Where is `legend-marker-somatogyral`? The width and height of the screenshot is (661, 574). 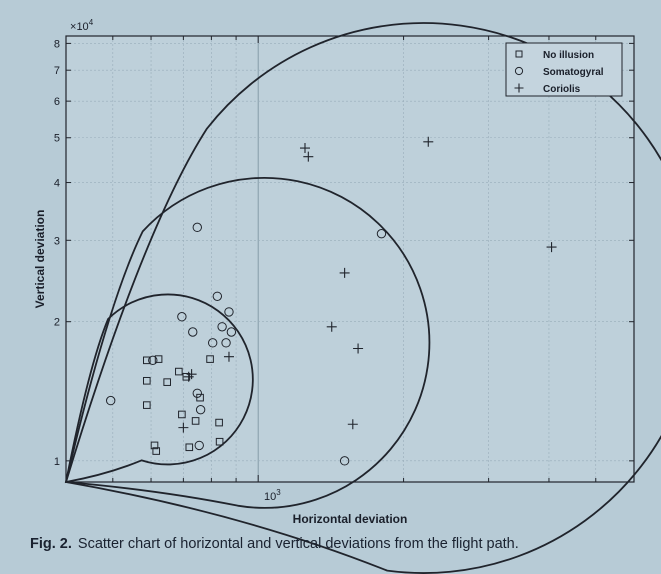
legend-marker-somatogyral is located at coordinates (519, 71).